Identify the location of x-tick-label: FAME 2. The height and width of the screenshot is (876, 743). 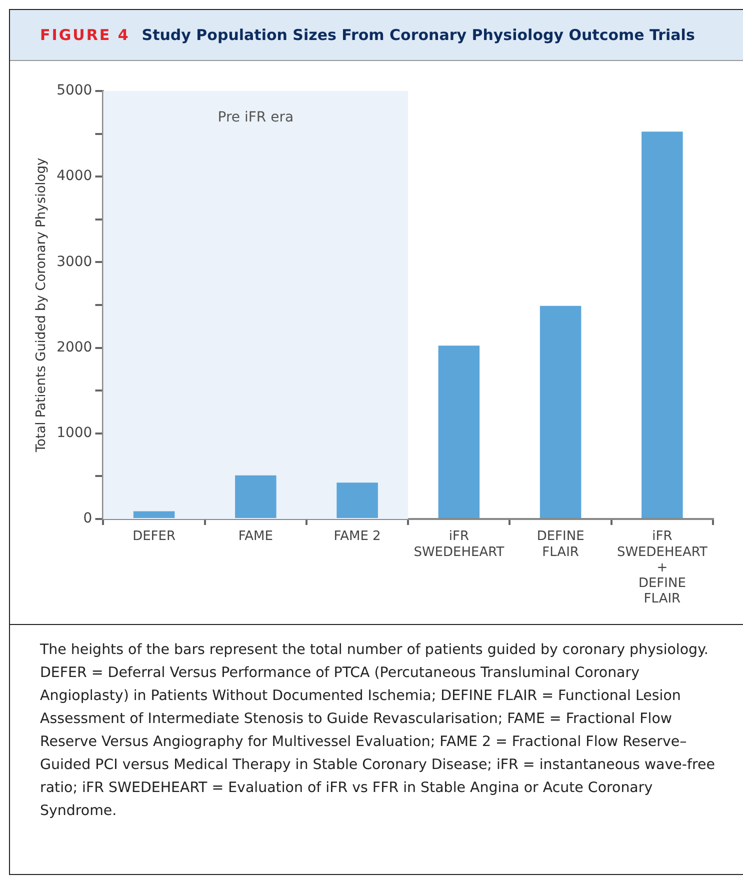
(357, 536).